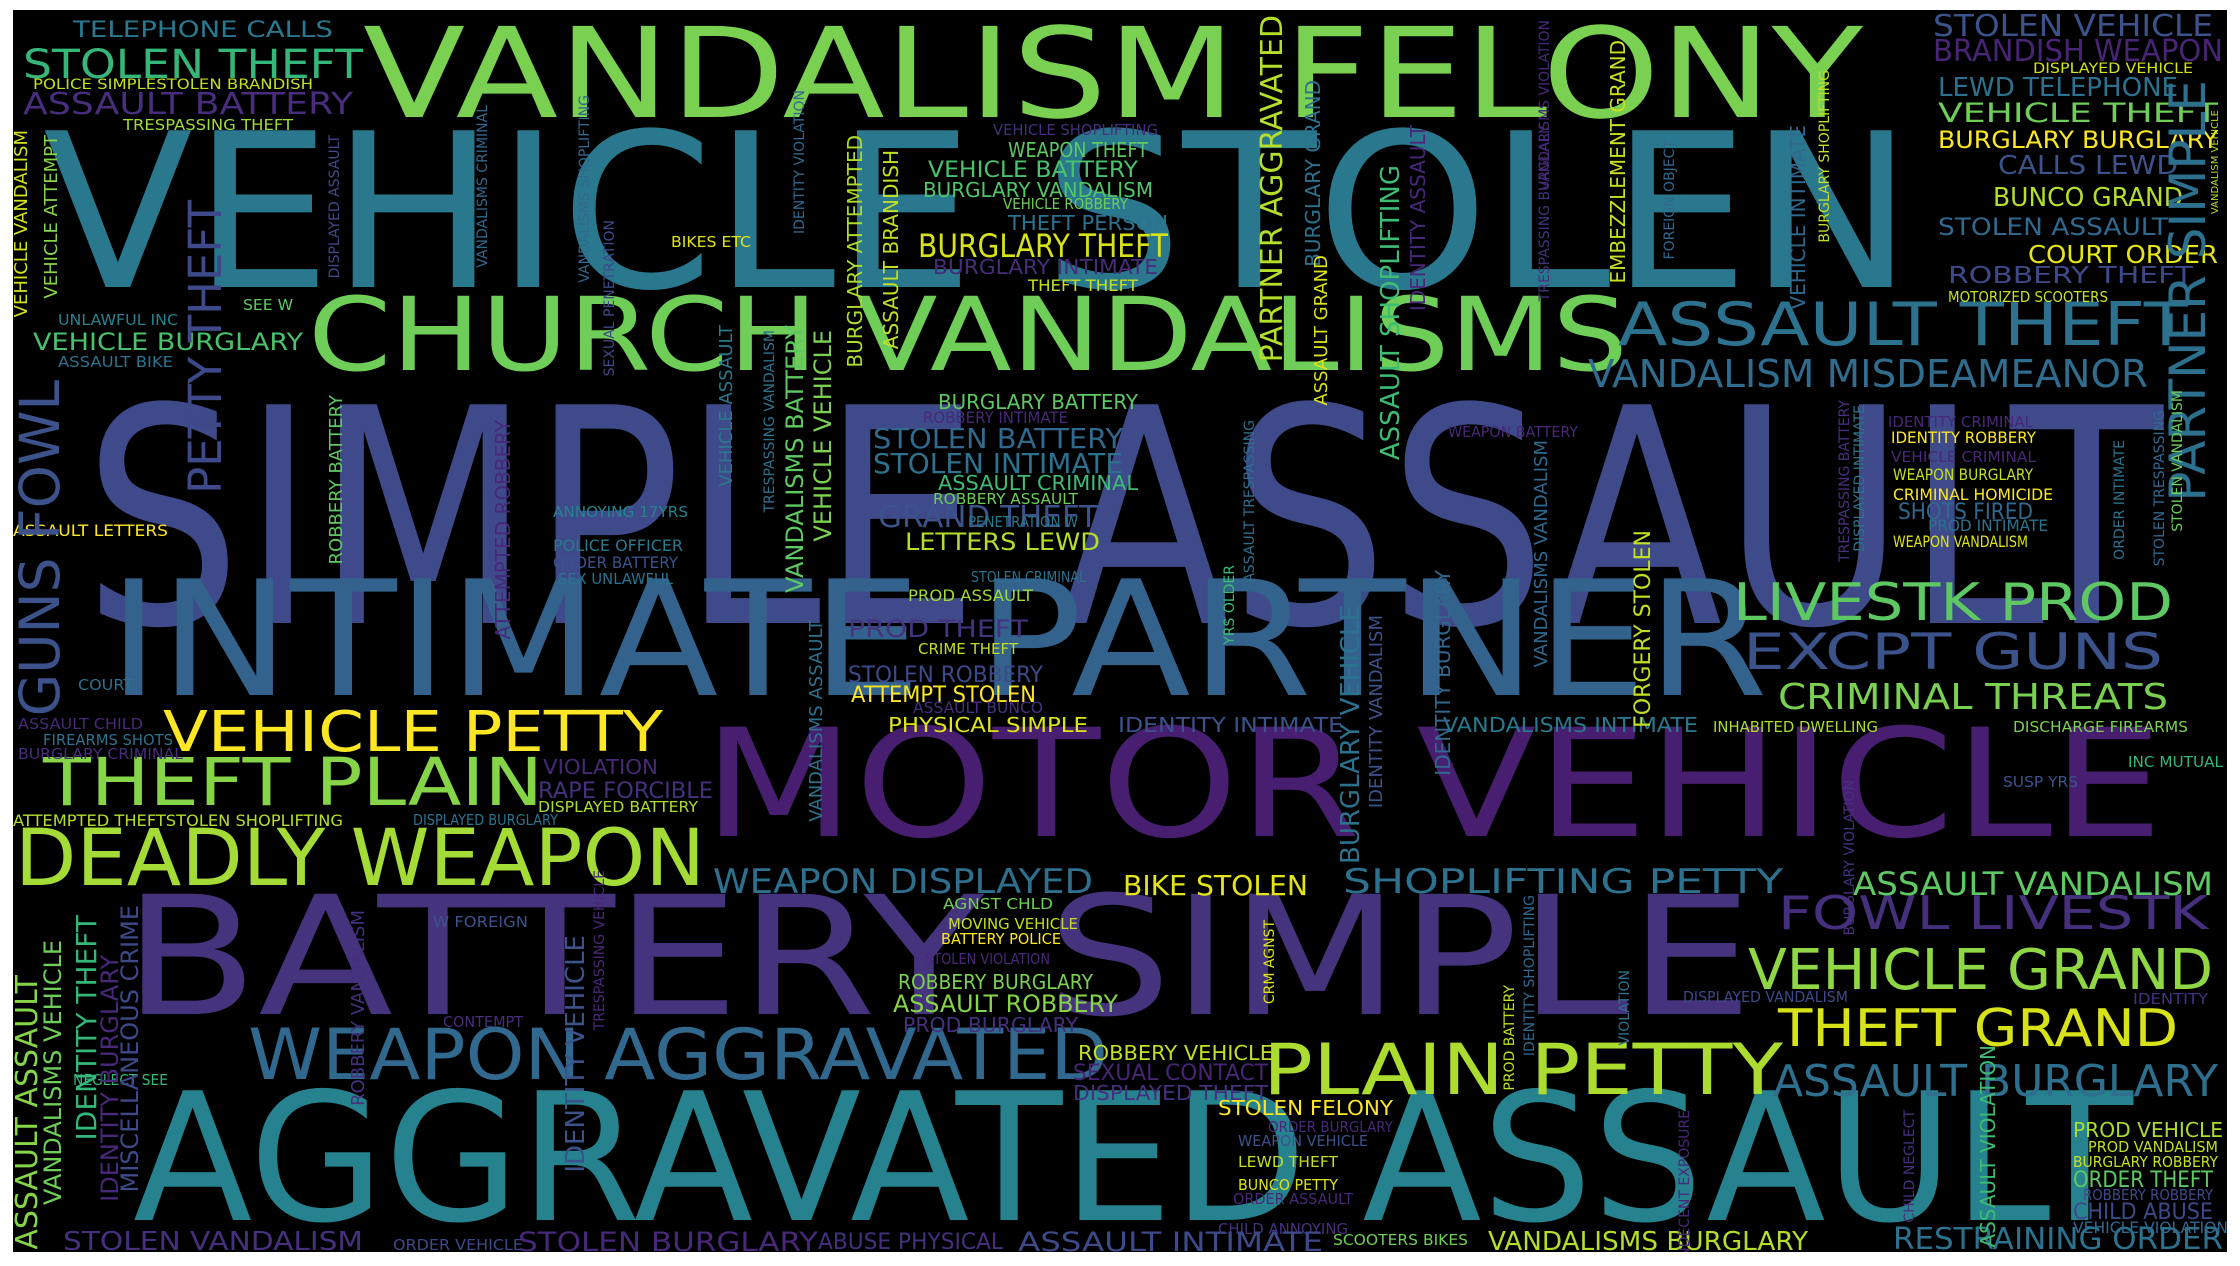 The width and height of the screenshot is (2240, 1266). Describe the element at coordinates (2113, 69) in the screenshot. I see `word-displayed-vehicle: DISPLAYED VEHICLE` at that location.